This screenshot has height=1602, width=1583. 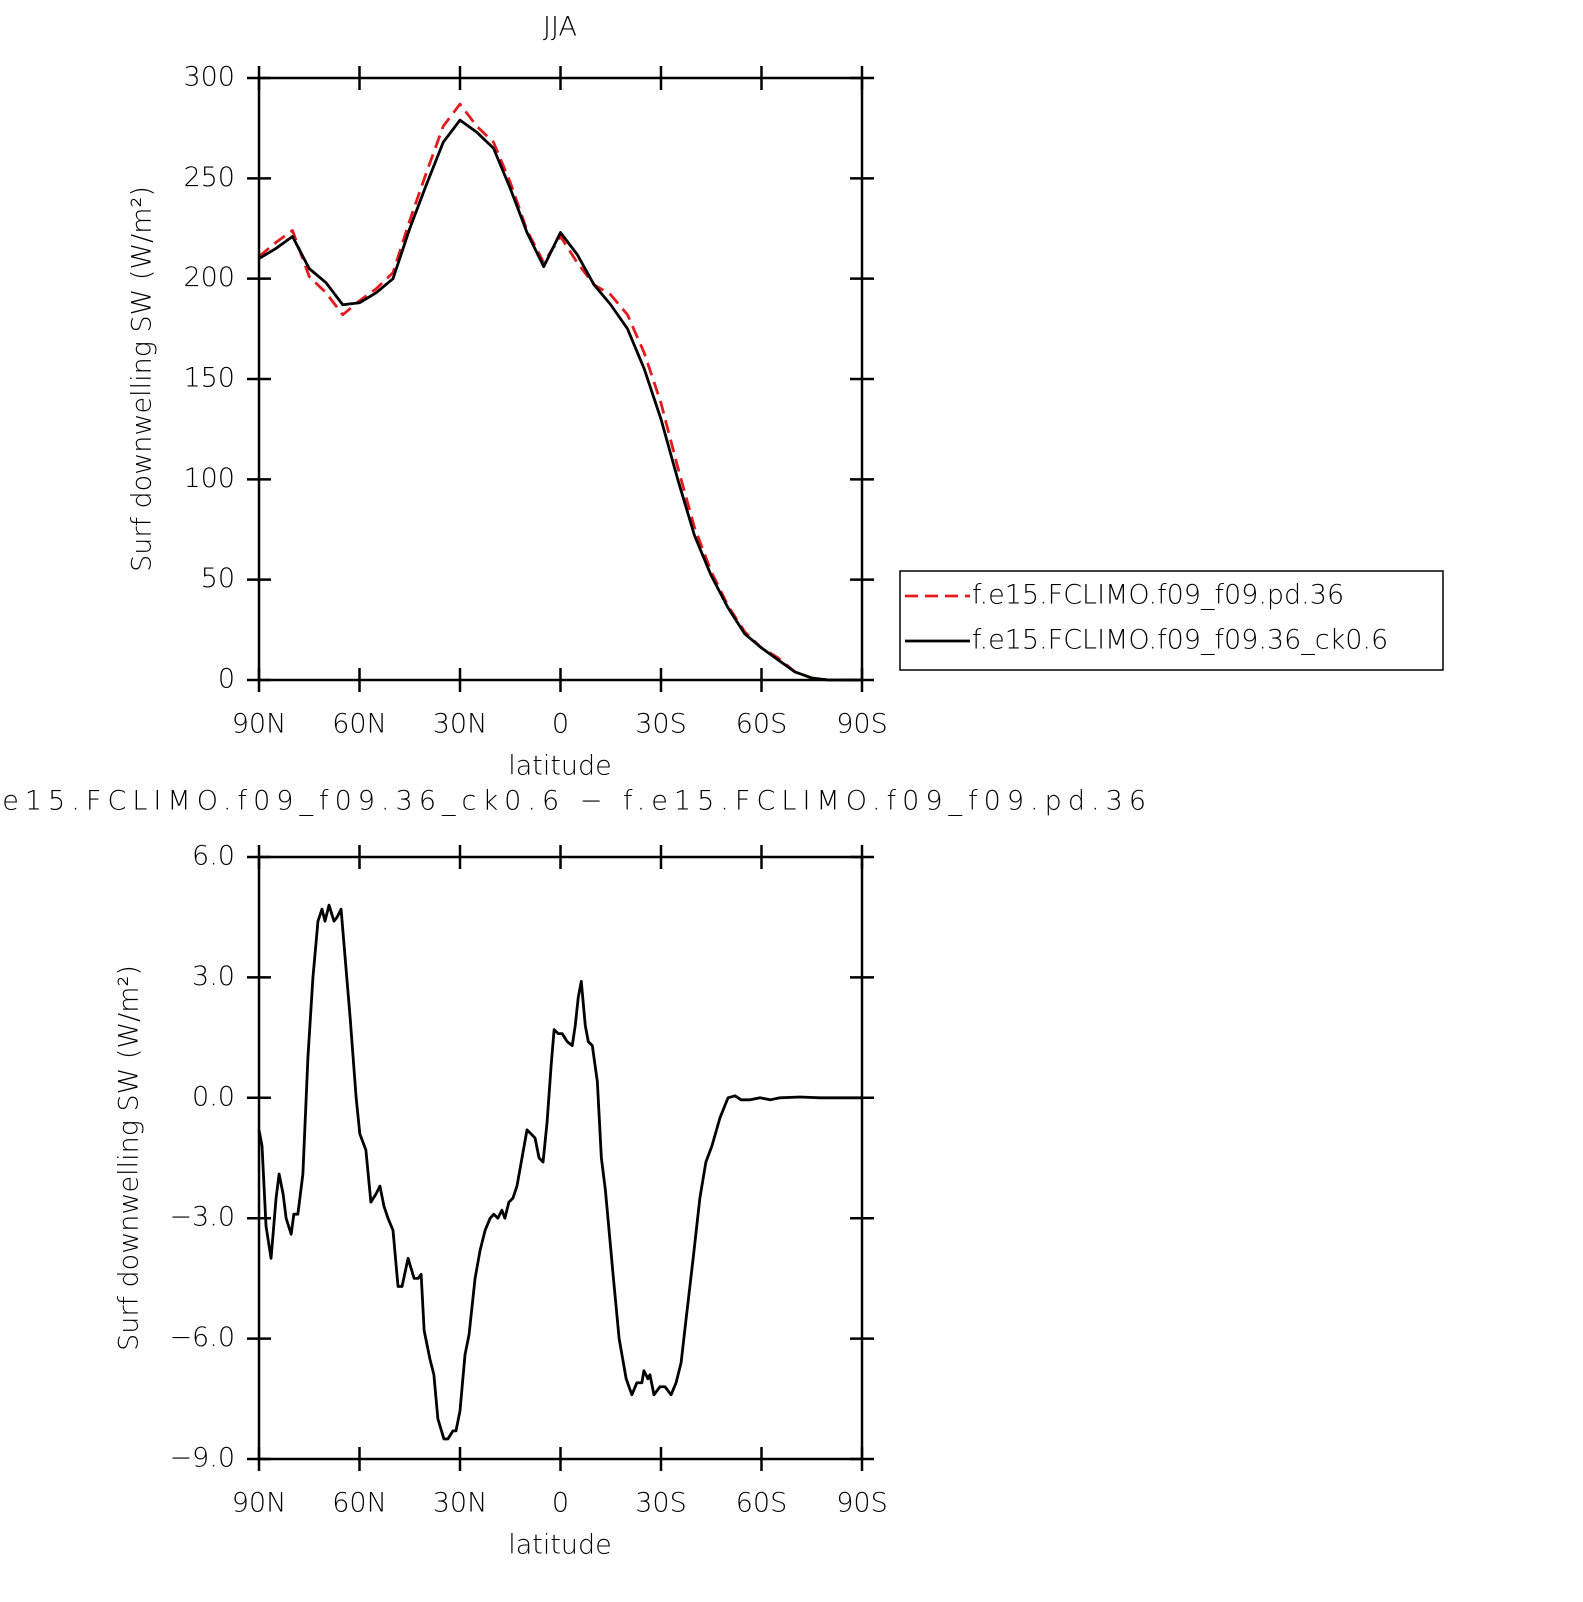 What do you see at coordinates (218, 578) in the screenshot?
I see `y-tick-label: 50` at bounding box center [218, 578].